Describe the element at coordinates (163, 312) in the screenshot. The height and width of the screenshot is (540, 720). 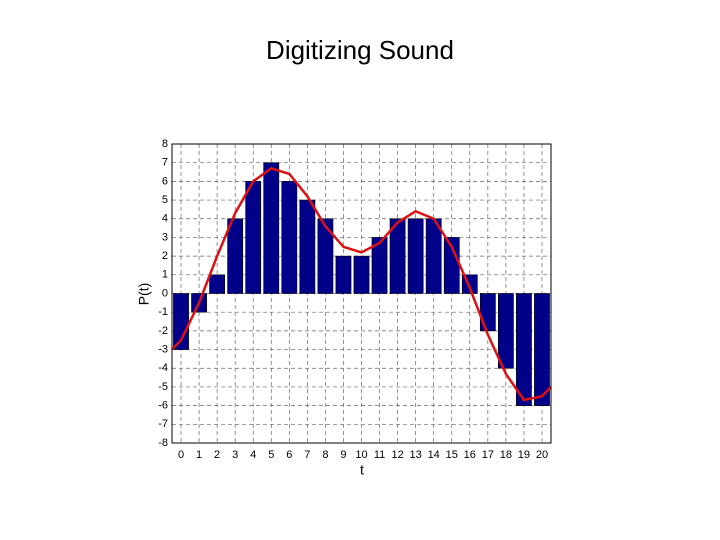
I see `y-tick-label: -1` at that location.